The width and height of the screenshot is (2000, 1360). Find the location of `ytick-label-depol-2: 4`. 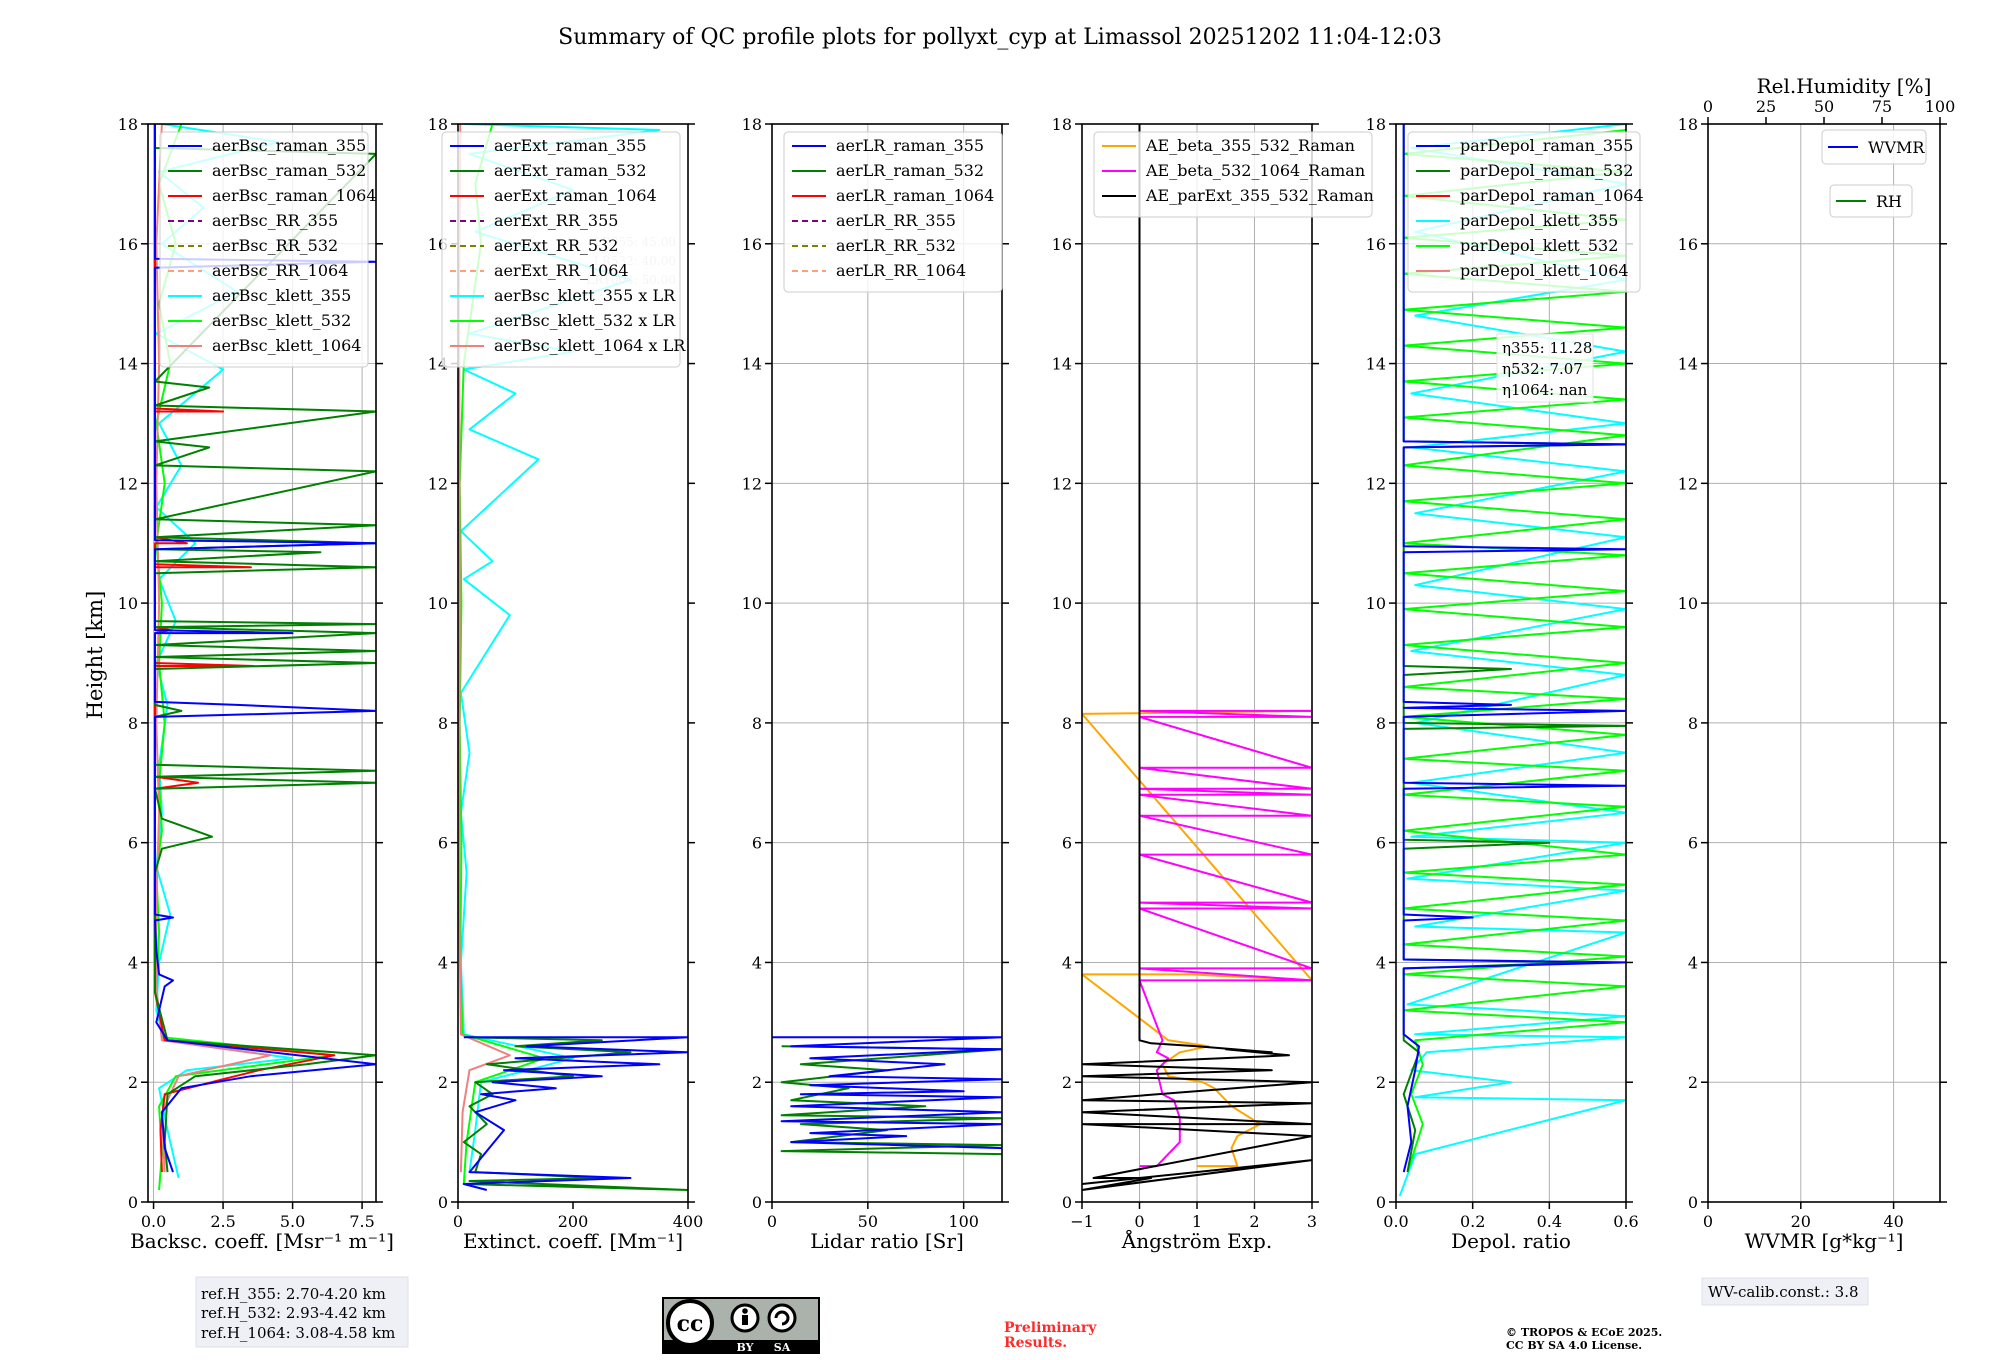

ytick-label-depol-2: 4 is located at coordinates (1381, 962).